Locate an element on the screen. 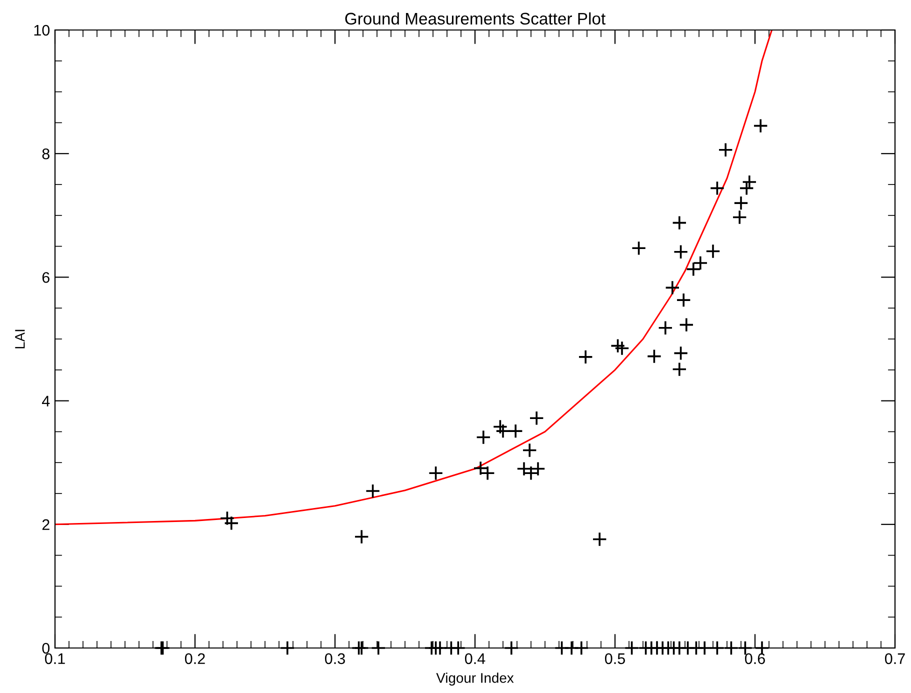 The image size is (911, 693). y-axis-title: LAI is located at coordinates (20, 339).